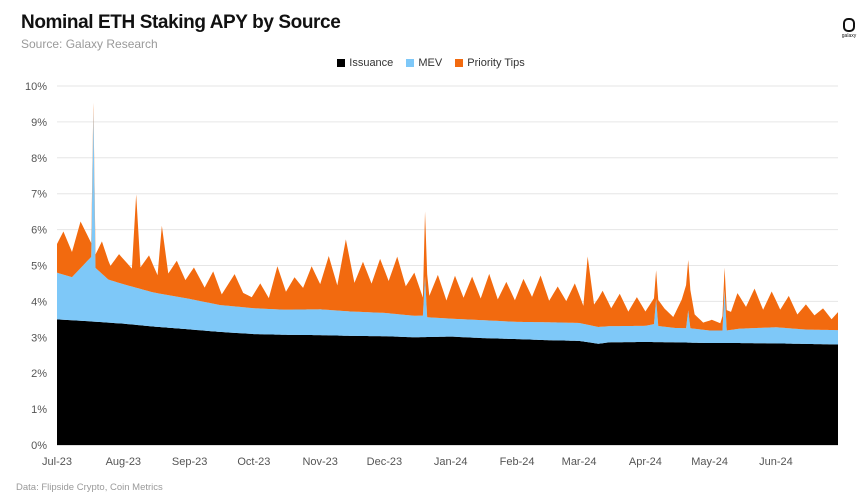 The width and height of the screenshot is (862, 495). What do you see at coordinates (39, 123) in the screenshot?
I see `y-tick-label: 9%` at bounding box center [39, 123].